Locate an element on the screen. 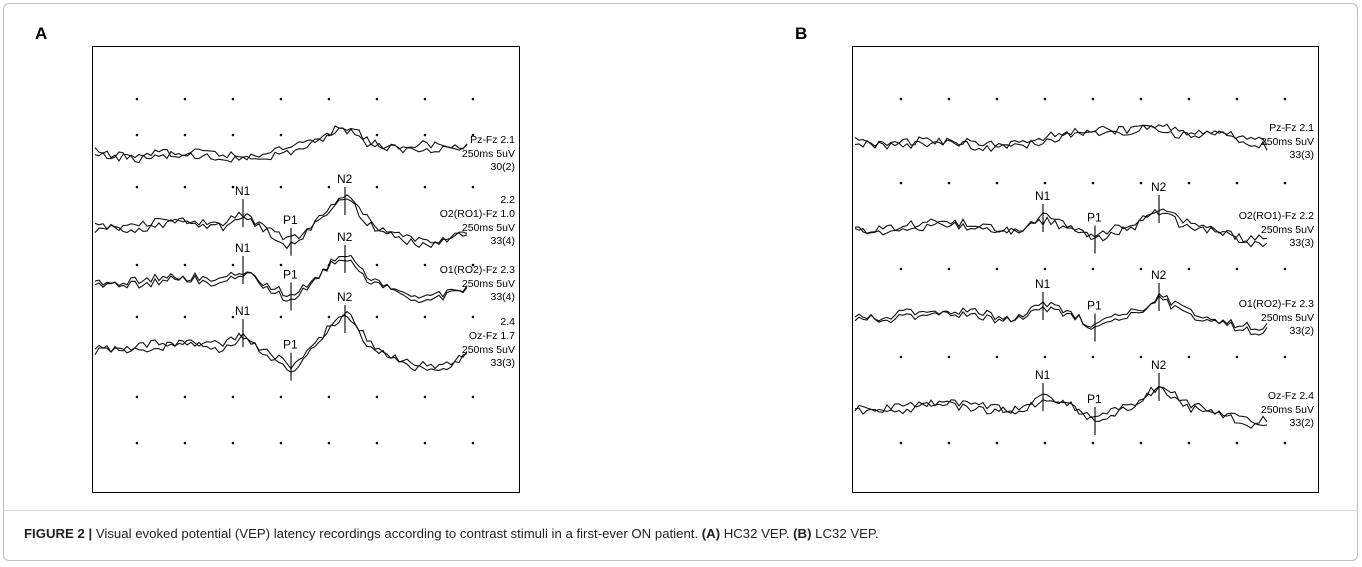 Image resolution: width=1362 pixels, height=567 pixels. trace-scale-label: 250ms 5uV is located at coordinates (1287, 230).